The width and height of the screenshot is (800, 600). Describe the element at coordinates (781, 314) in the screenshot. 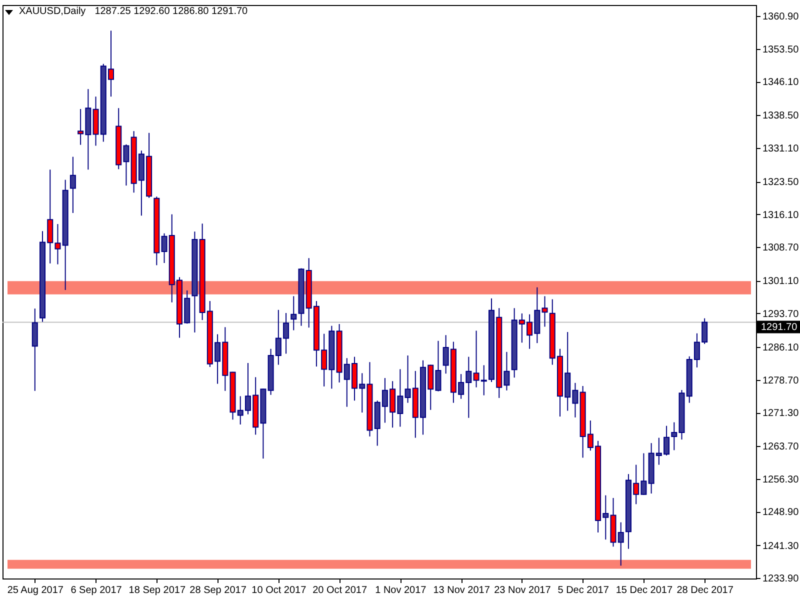

I see `y-tick-label: 1293.70` at that location.